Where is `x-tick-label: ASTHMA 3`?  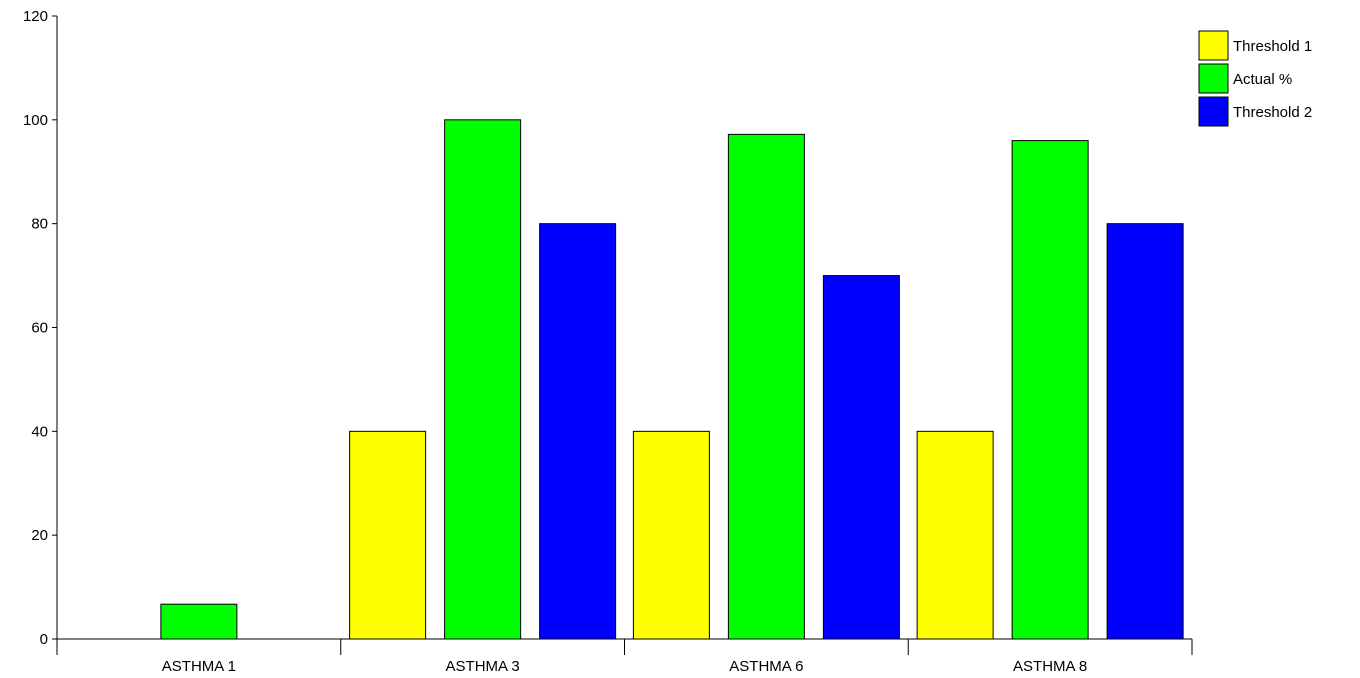
x-tick-label: ASTHMA 3 is located at coordinates (483, 666).